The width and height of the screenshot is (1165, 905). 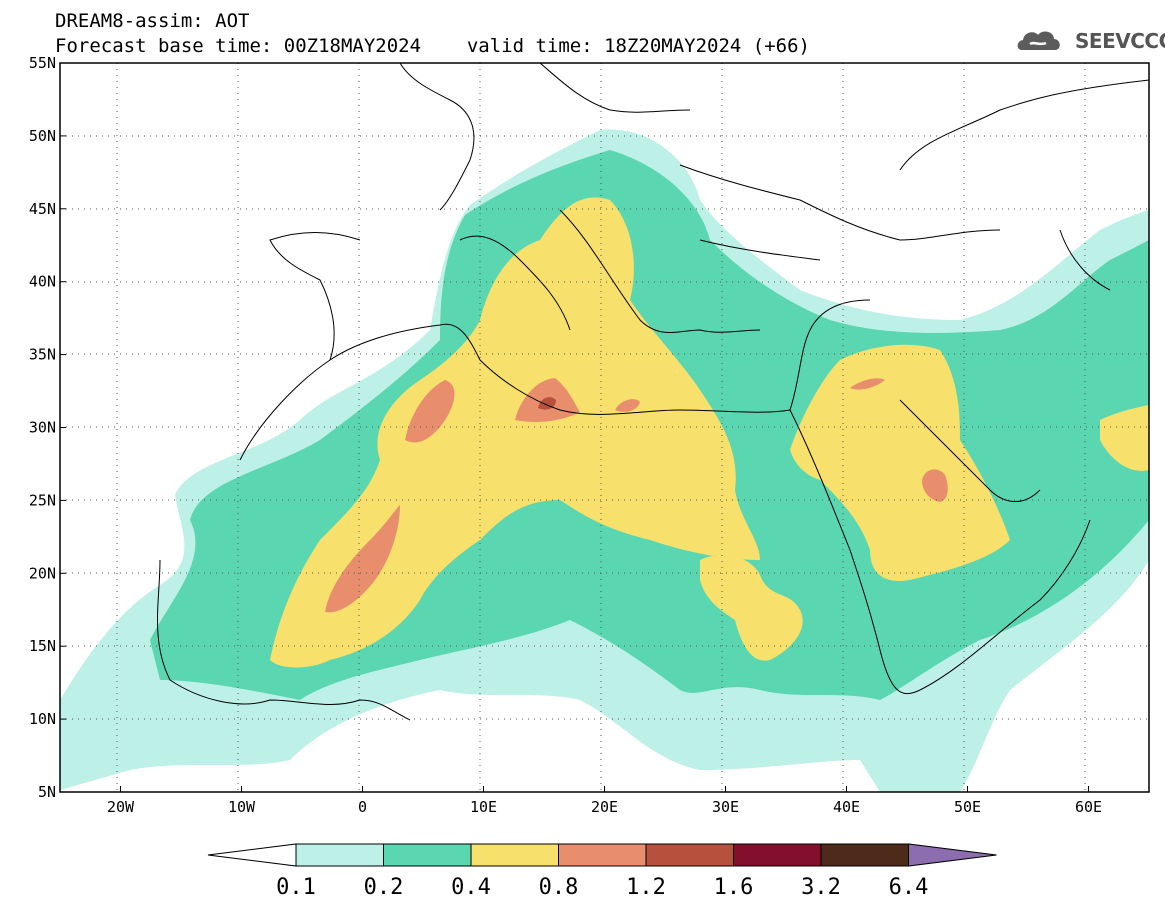 What do you see at coordinates (846, 807) in the screenshot?
I see `lon-label: 40E` at bounding box center [846, 807].